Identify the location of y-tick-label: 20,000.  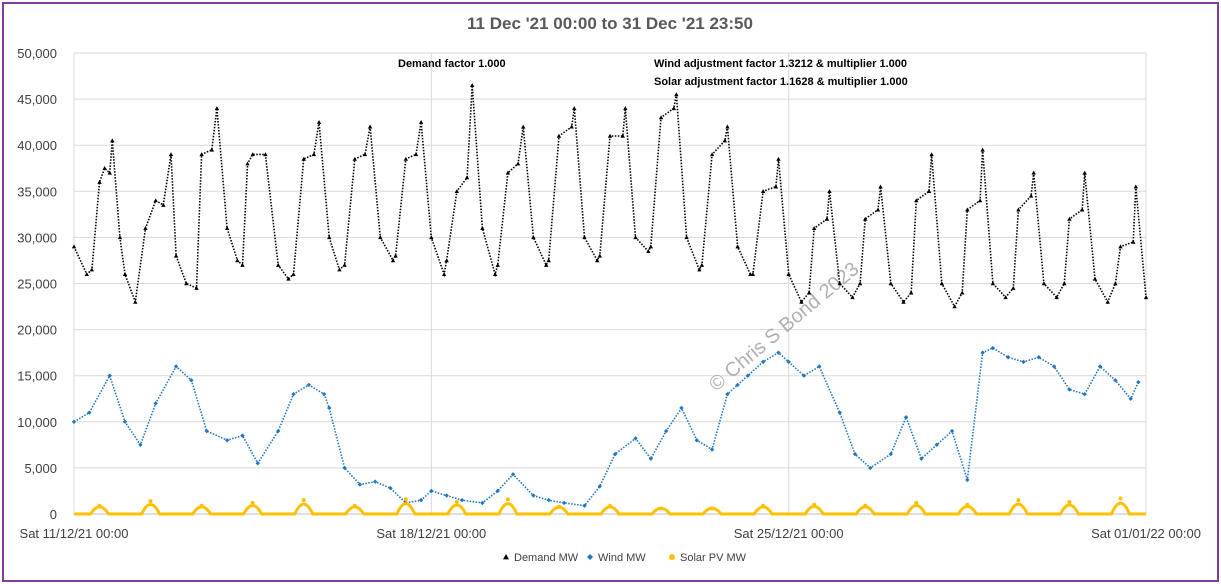
(37, 330).